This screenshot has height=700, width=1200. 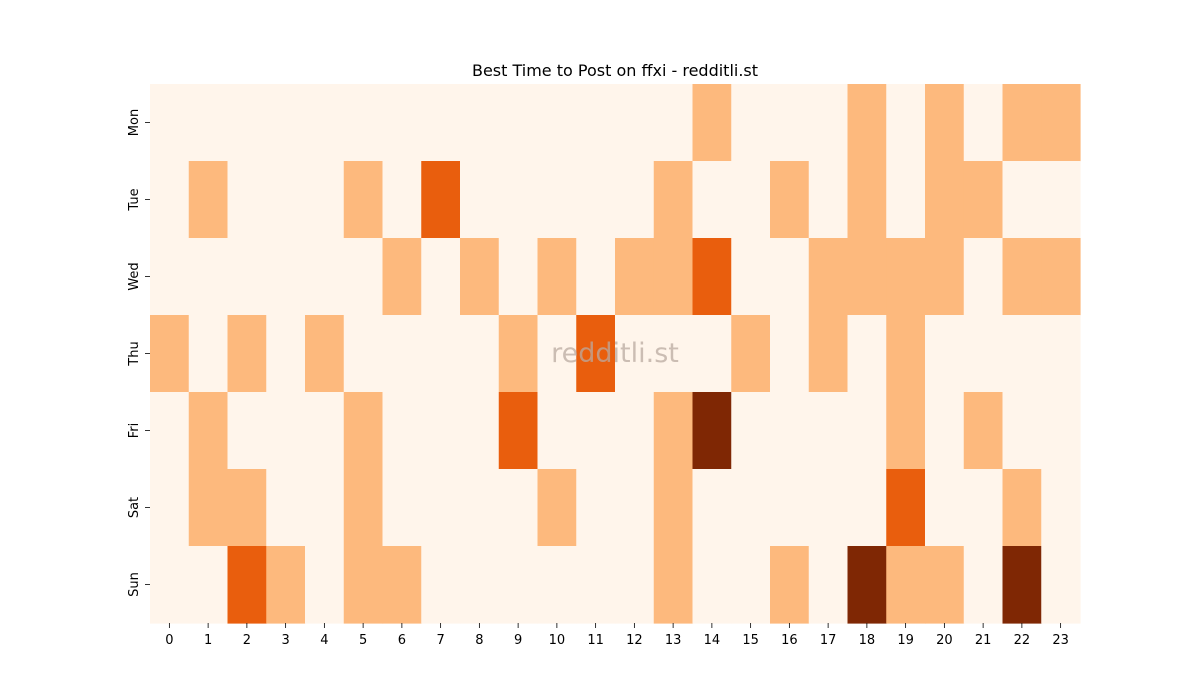 What do you see at coordinates (324, 640) in the screenshot?
I see `x-tick-label: 4` at bounding box center [324, 640].